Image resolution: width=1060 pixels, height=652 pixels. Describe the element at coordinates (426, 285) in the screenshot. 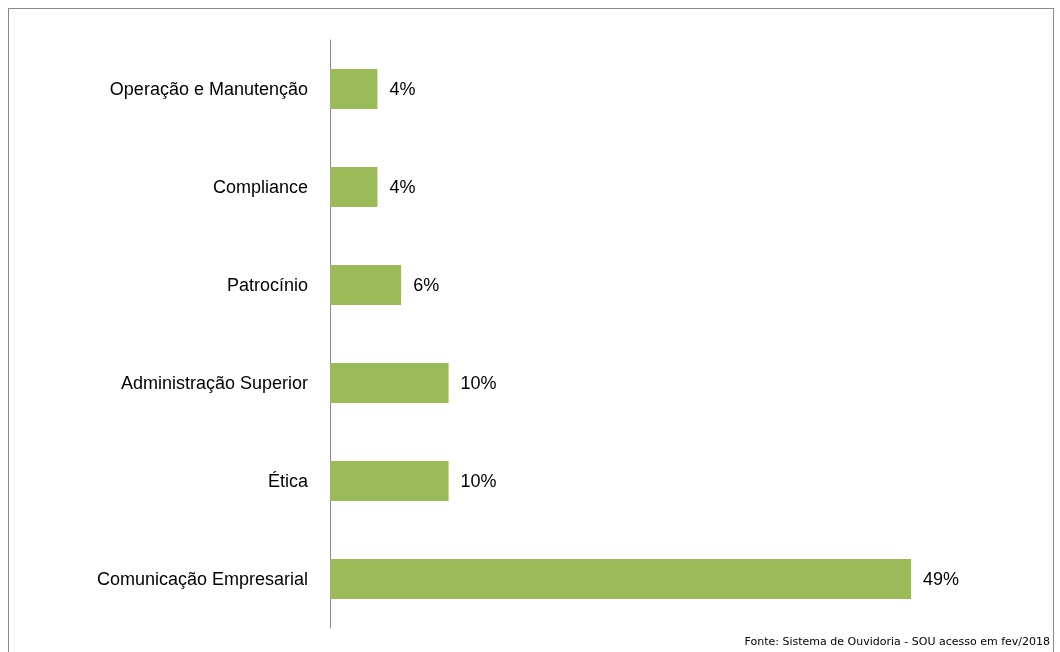

I see `data-label: 6%` at that location.